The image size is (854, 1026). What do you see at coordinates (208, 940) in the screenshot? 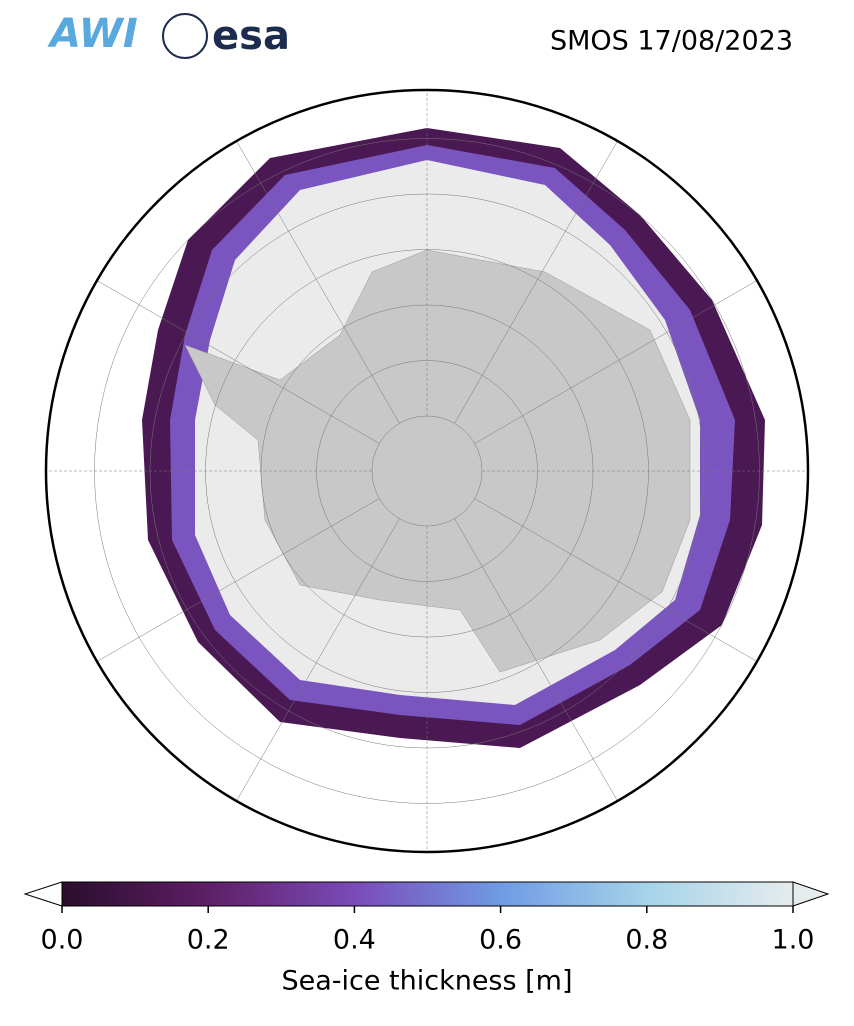
I see `colorbar-tick-label: 0.2` at bounding box center [208, 940].